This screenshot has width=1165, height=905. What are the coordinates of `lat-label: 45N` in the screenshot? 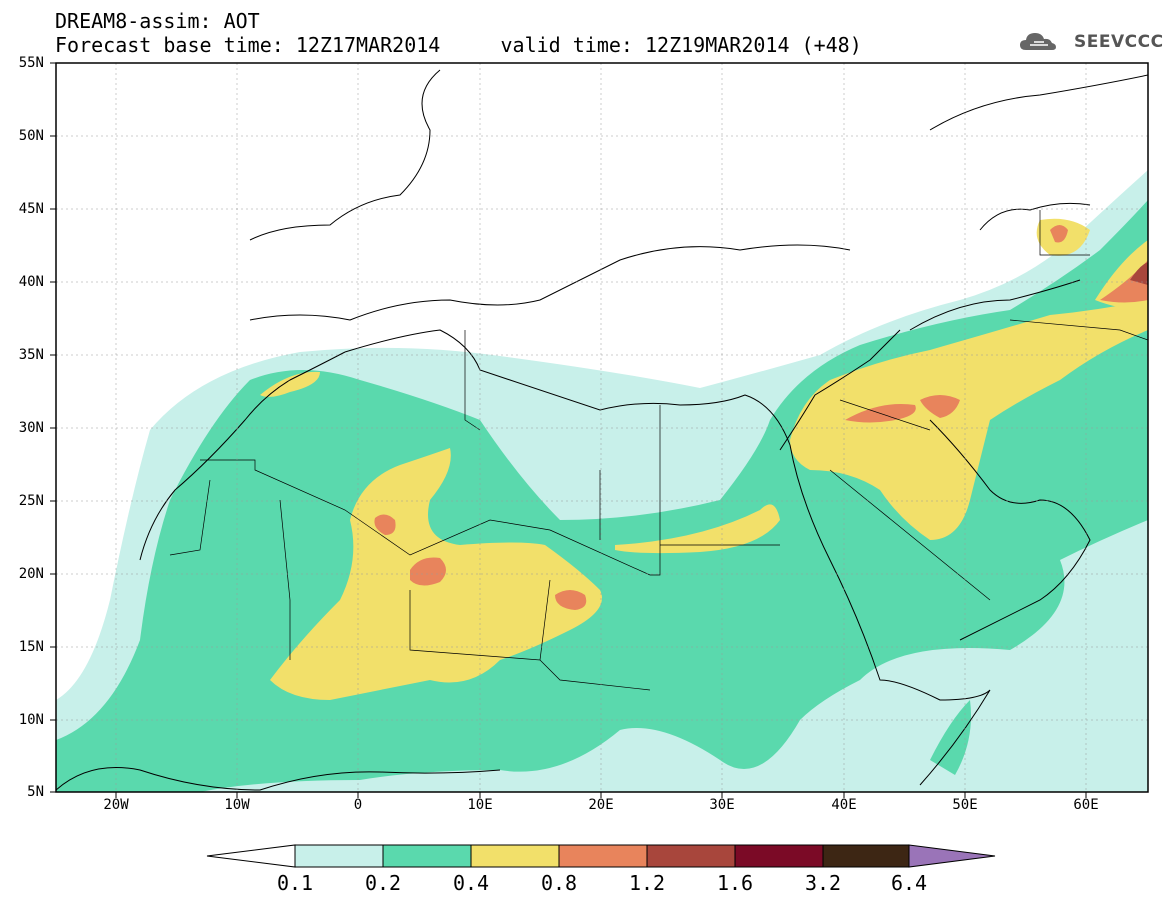 It's located at (31, 209).